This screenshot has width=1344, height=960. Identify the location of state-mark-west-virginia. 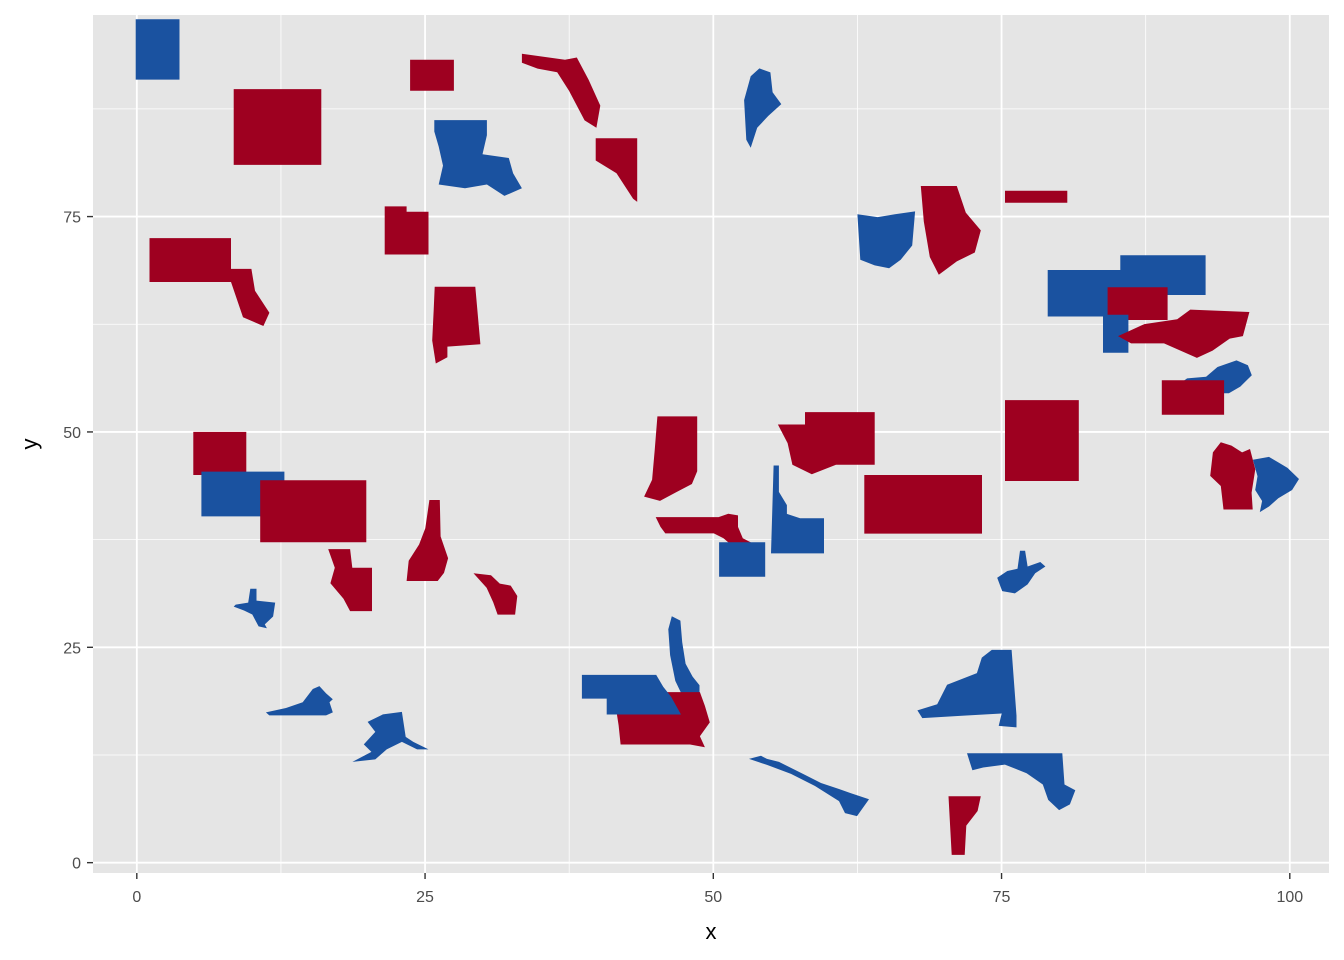
(1021, 572).